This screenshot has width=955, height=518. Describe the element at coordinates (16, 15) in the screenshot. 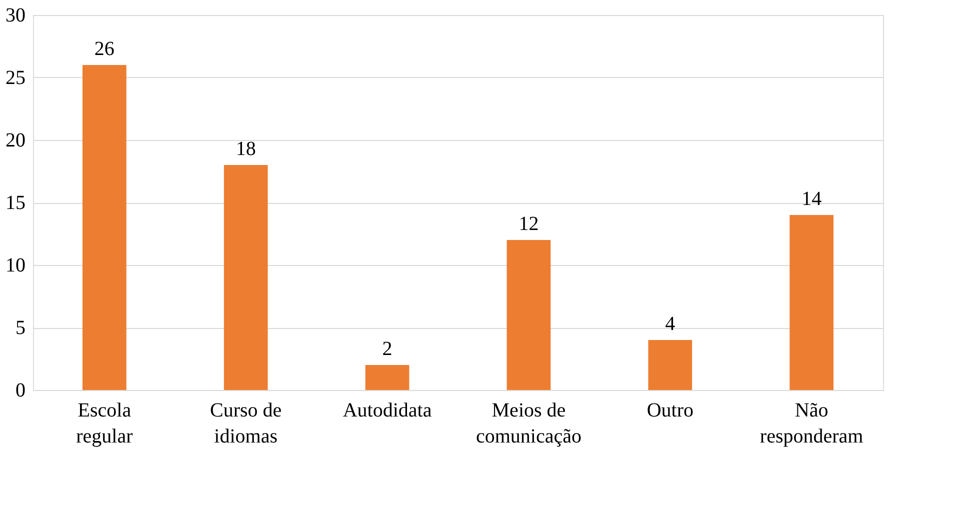

I see `y-tick-label: 30` at that location.